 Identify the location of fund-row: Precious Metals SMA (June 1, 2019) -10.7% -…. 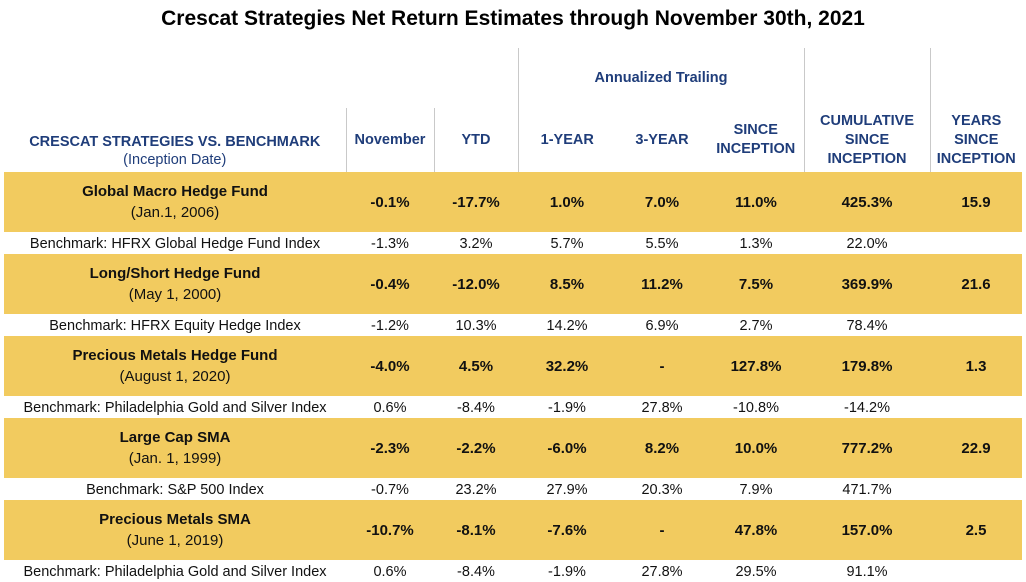
(513, 531).